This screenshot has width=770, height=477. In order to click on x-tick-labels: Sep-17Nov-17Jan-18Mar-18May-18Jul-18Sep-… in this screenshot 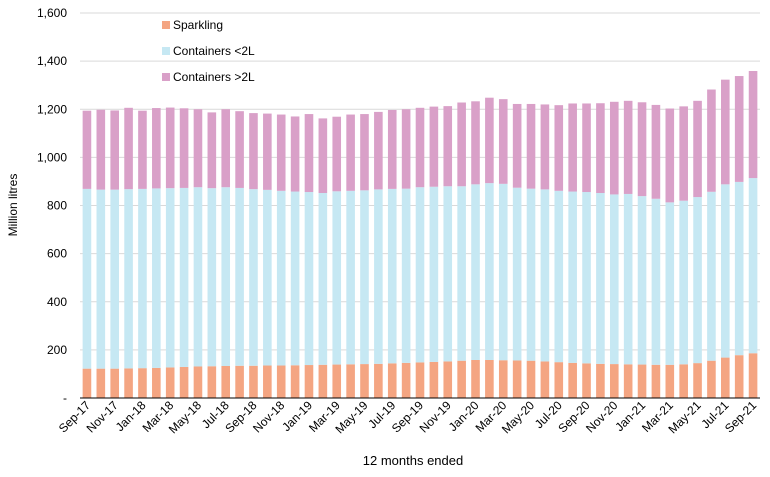, I will do `click(408, 417)`.